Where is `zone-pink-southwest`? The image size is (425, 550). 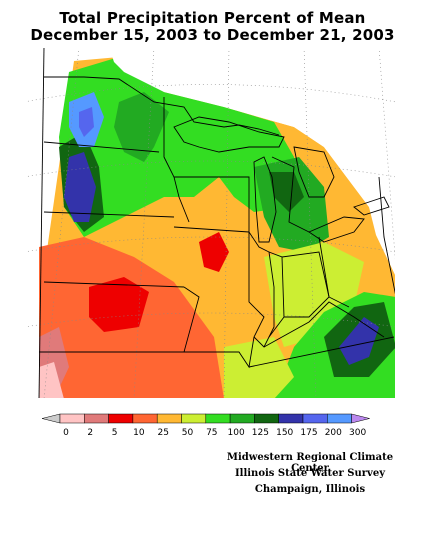
zone-pink-southwest is located at coordinates (51, 380).